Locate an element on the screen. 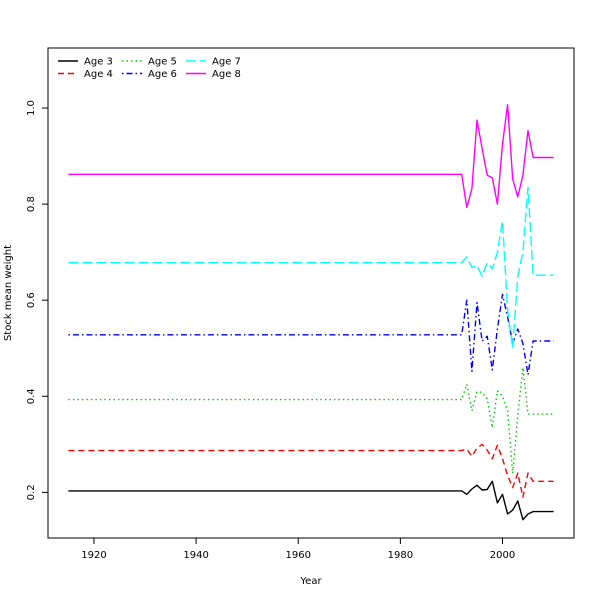 This screenshot has height=600, width=600. x-axis-label: Year is located at coordinates (310, 581).